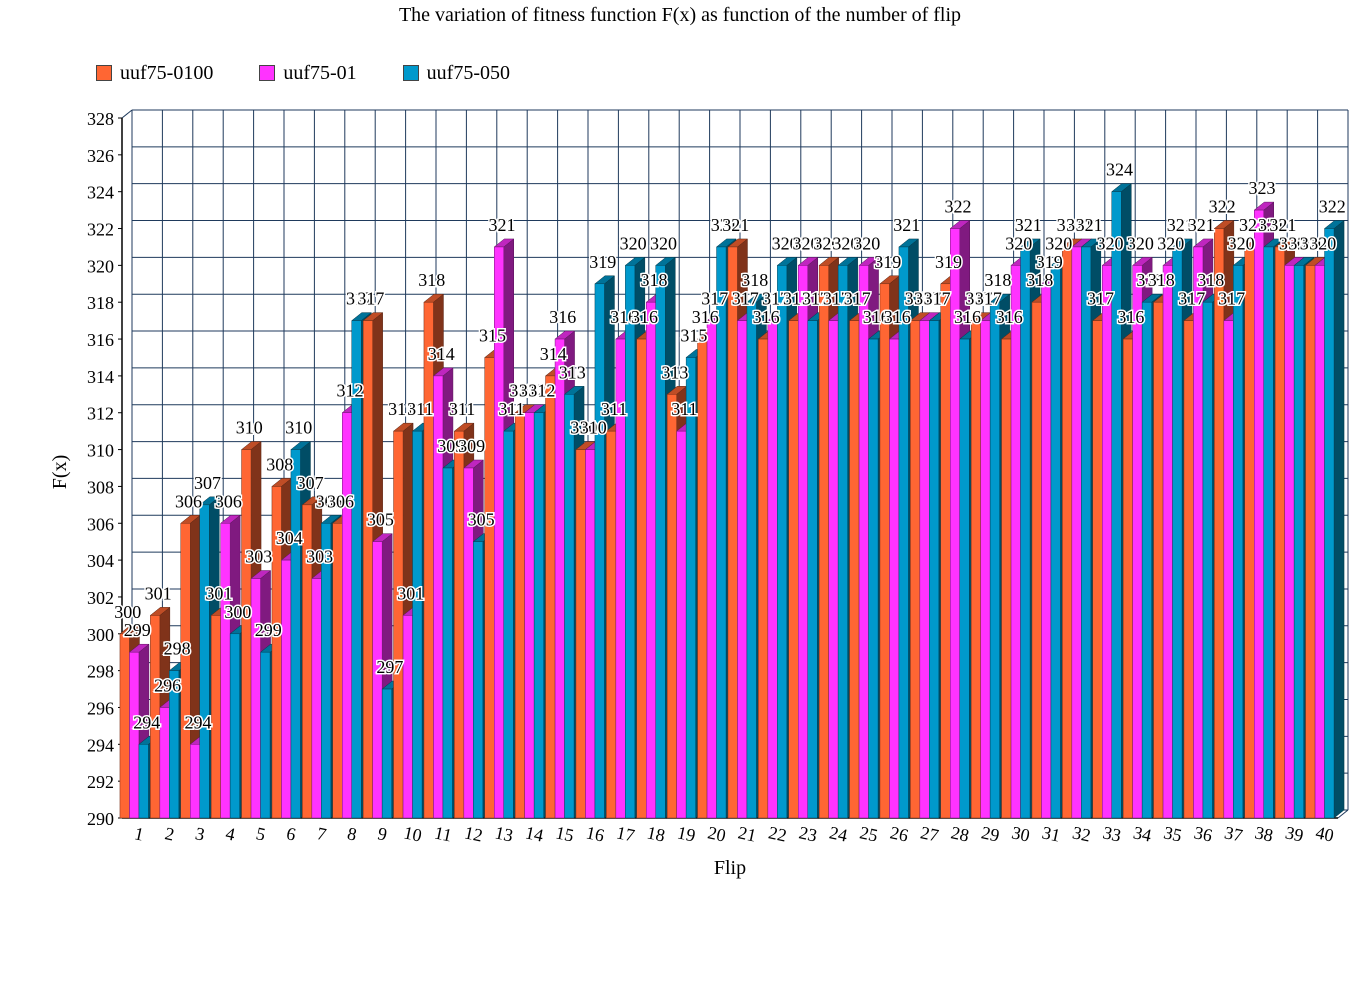 This screenshot has width=1360, height=1000. Describe the element at coordinates (876, 317) in the screenshot. I see `data-label-2-24: 316` at that location.